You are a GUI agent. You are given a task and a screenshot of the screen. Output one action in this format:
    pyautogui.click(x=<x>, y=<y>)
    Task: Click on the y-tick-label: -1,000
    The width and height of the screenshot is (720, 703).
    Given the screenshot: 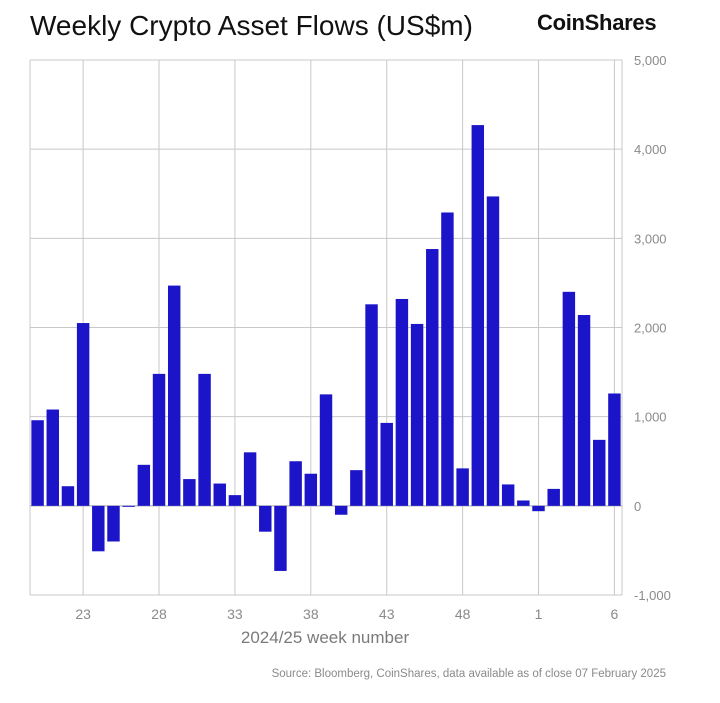 What is the action you would take?
    pyautogui.click(x=652, y=595)
    